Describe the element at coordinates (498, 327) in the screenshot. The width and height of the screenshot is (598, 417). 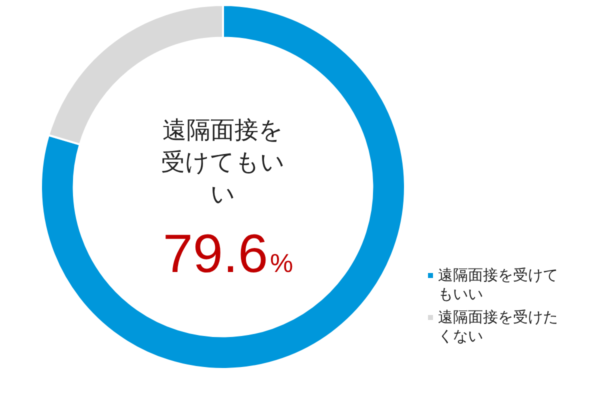
I see `legend-label: 遠隔面接を受けたくない` at that location.